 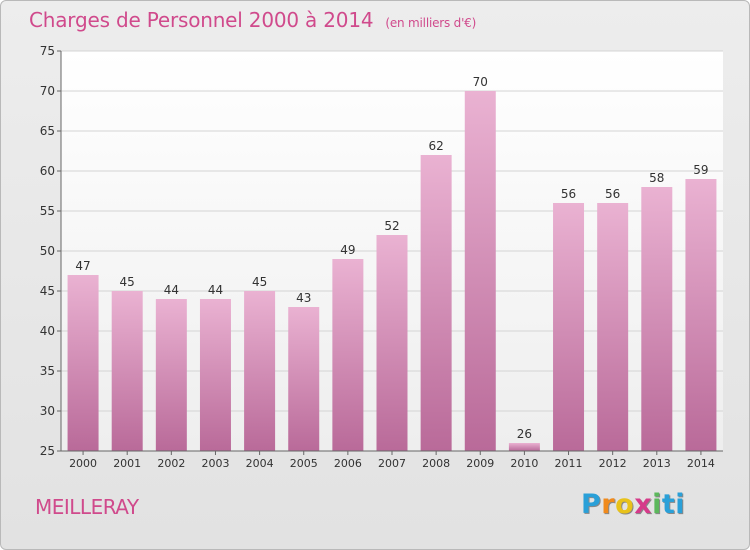 What do you see at coordinates (524, 434) in the screenshot?
I see `data-label-2010: 26` at bounding box center [524, 434].